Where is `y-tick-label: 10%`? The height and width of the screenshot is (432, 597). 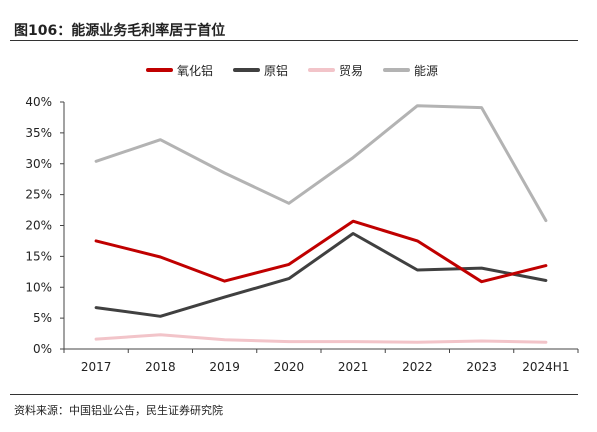
y-tick-label: 10% is located at coordinates (38, 287).